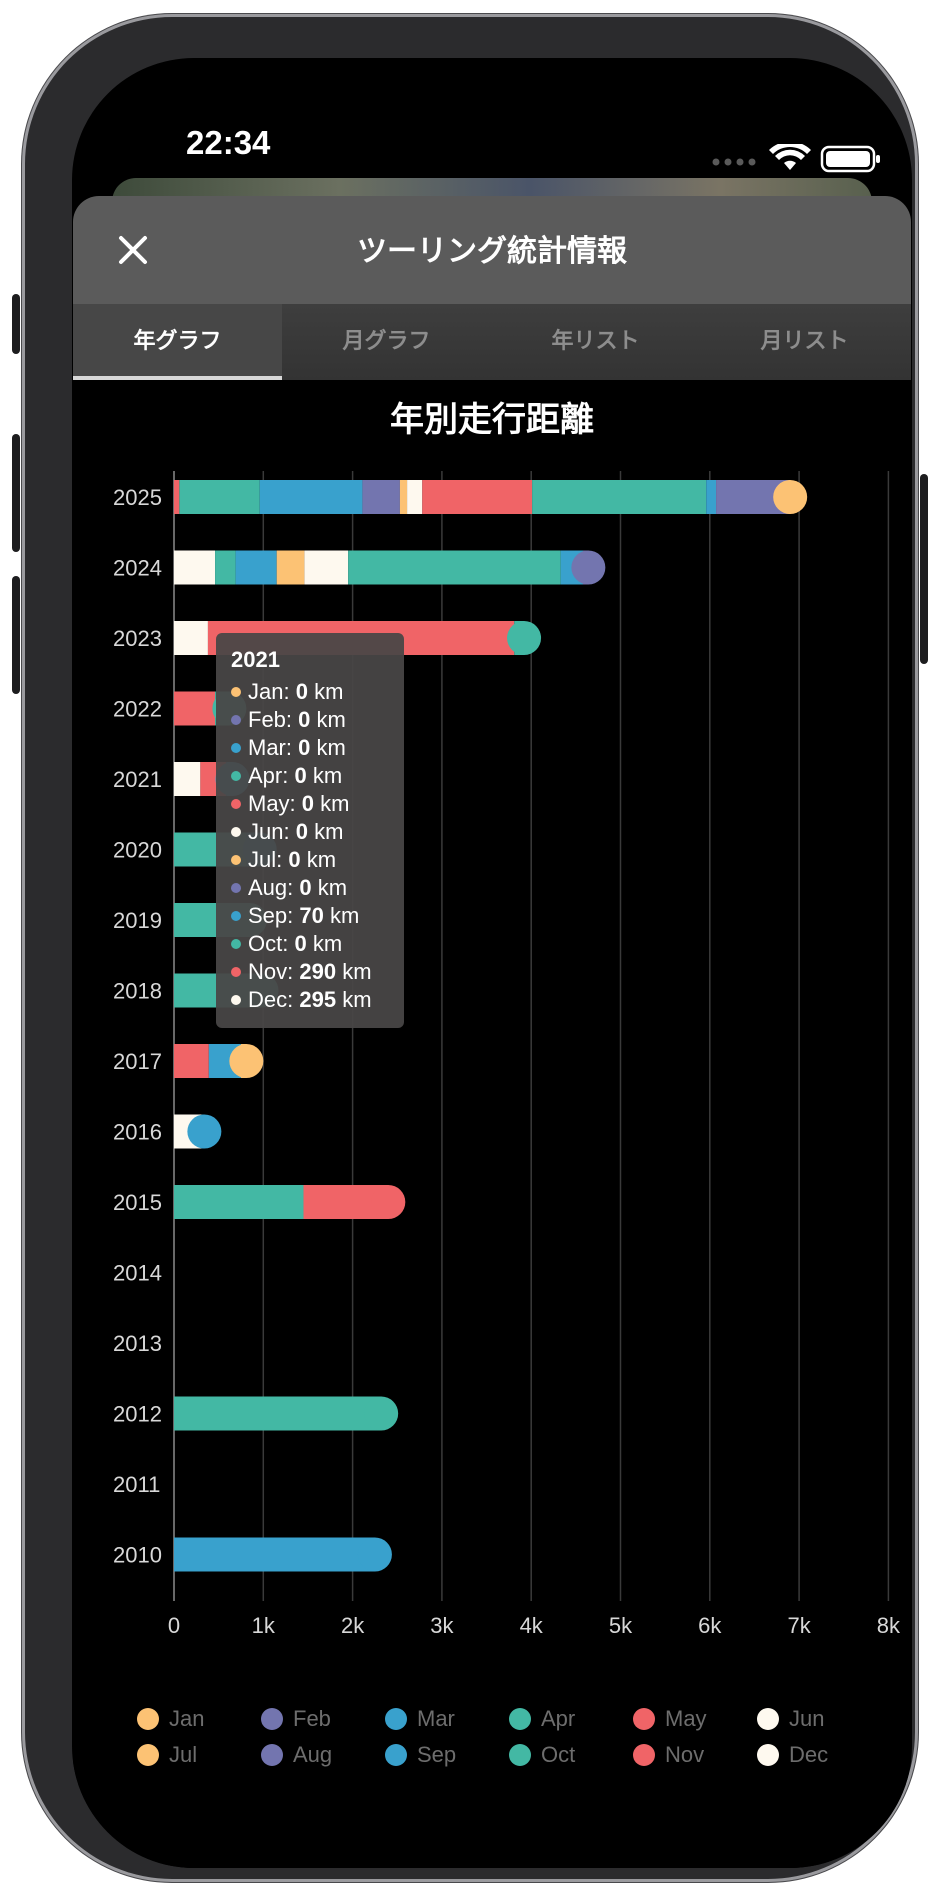  I want to click on bar-cap-2016, so click(204, 1131).